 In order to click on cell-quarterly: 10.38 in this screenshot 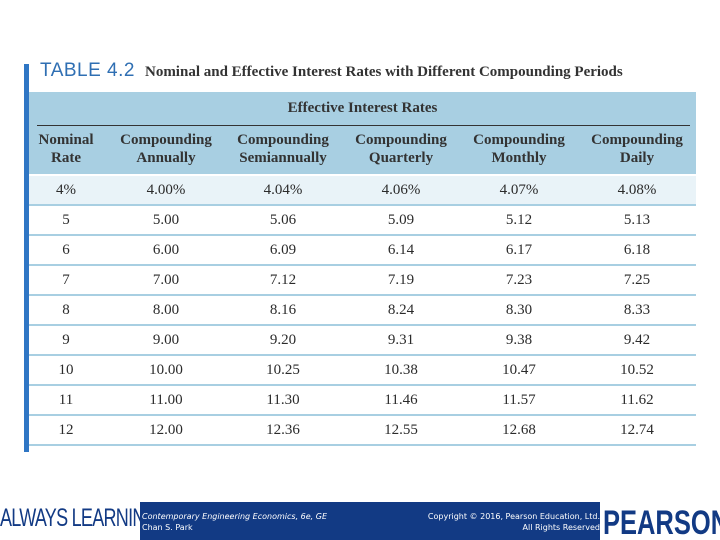, I will do `click(401, 370)`.